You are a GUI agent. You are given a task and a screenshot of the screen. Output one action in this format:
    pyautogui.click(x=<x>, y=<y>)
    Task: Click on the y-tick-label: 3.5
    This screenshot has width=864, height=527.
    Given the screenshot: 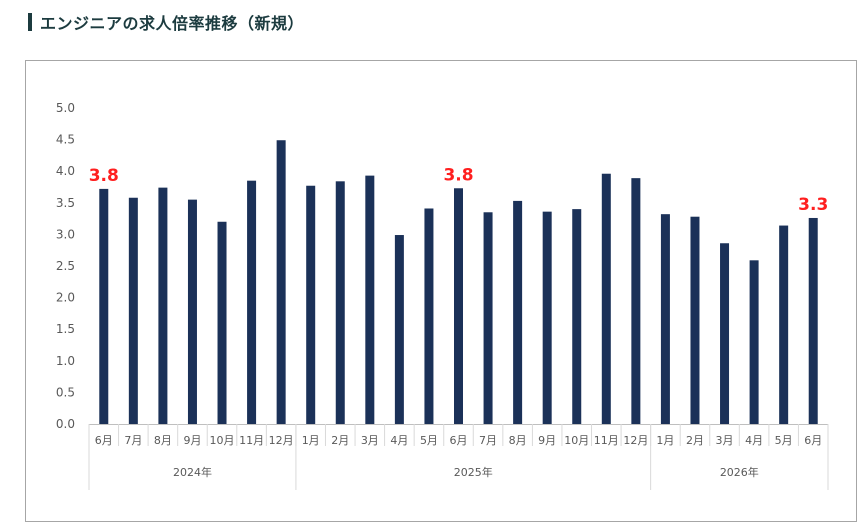 What is the action you would take?
    pyautogui.click(x=65, y=203)
    